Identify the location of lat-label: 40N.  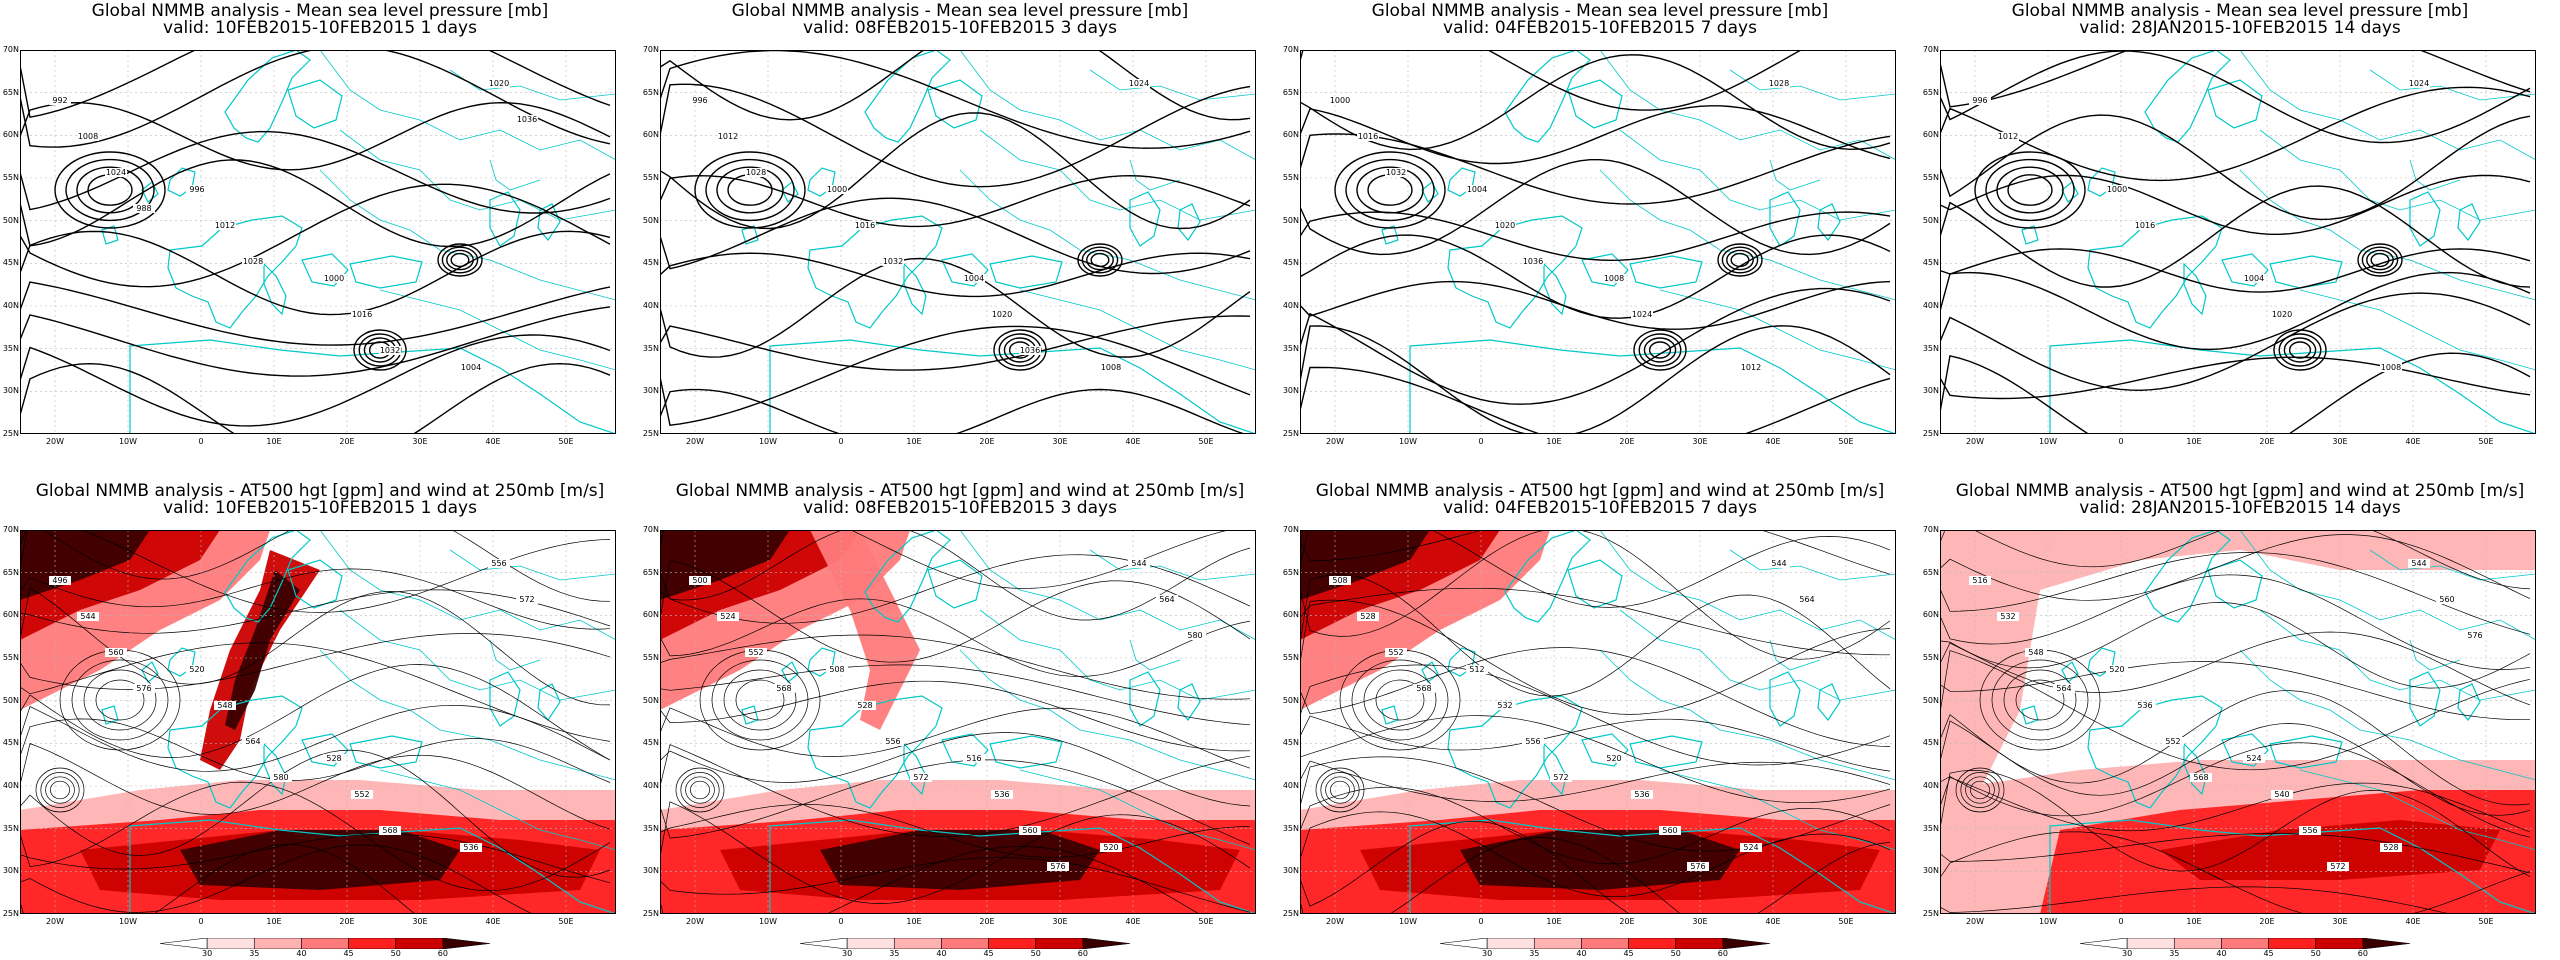
(10, 305).